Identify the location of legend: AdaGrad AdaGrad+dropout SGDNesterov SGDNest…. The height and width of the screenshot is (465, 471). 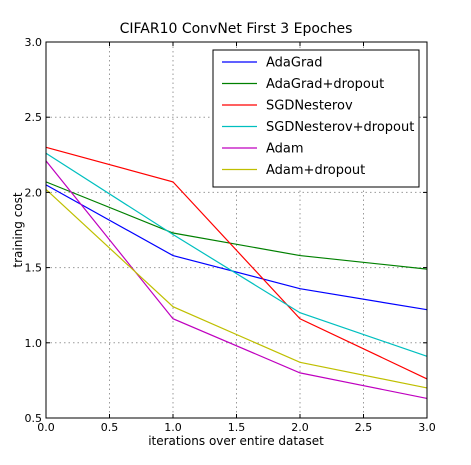
(316, 118).